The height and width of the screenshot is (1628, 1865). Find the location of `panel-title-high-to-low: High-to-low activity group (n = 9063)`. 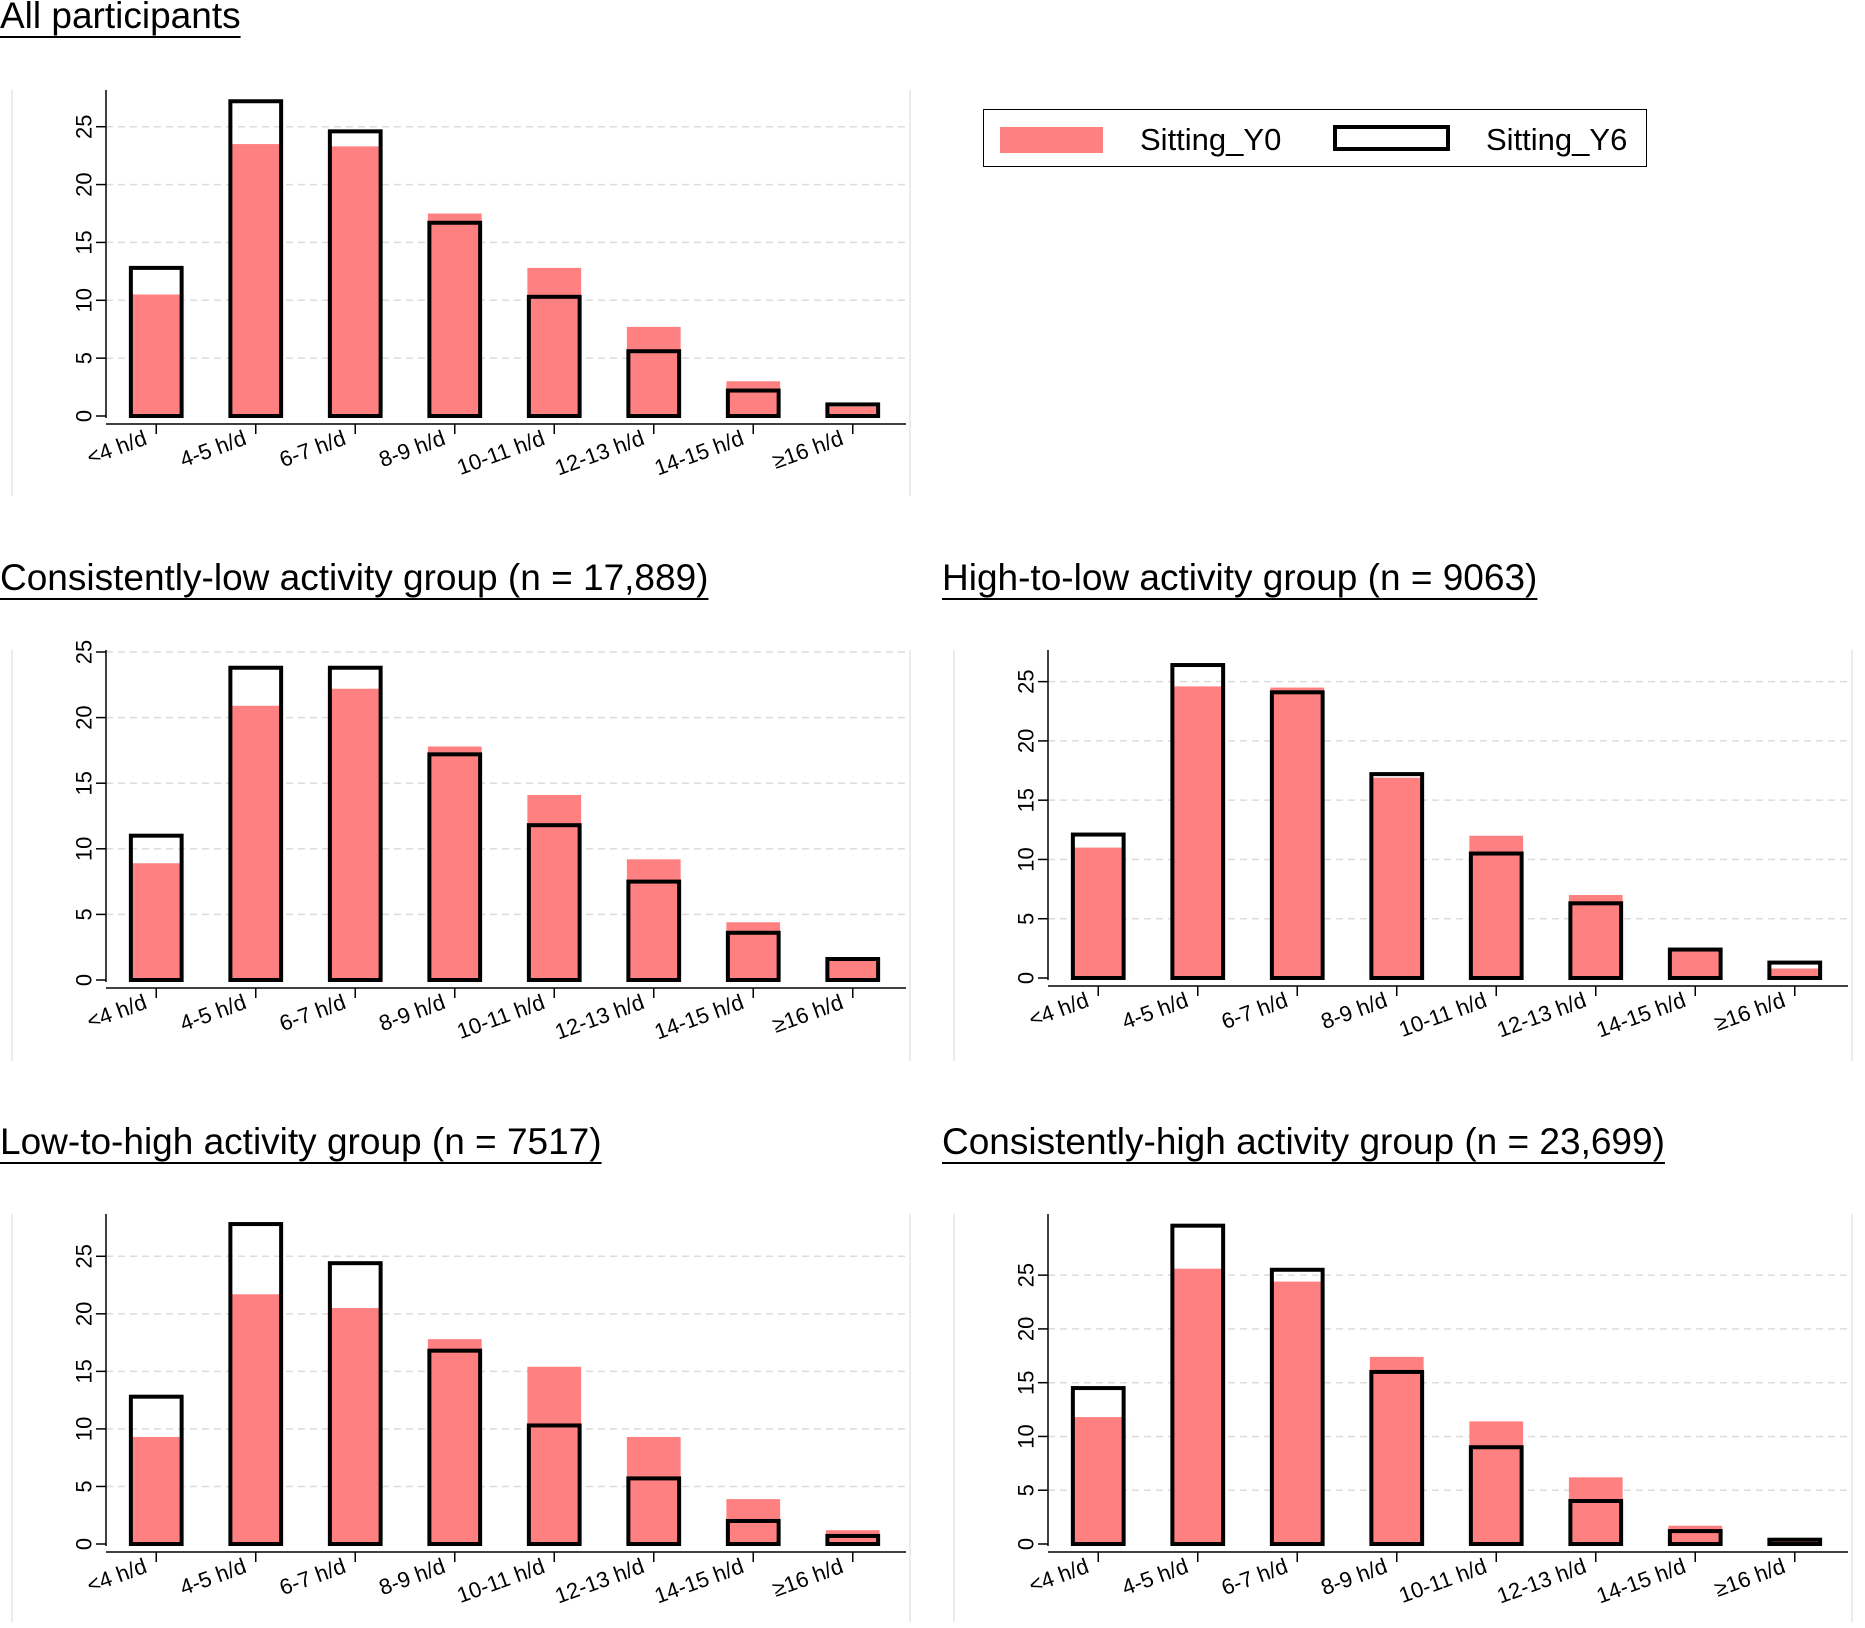

panel-title-high-to-low: High-to-low activity group (n = 9063) is located at coordinates (1240, 577).